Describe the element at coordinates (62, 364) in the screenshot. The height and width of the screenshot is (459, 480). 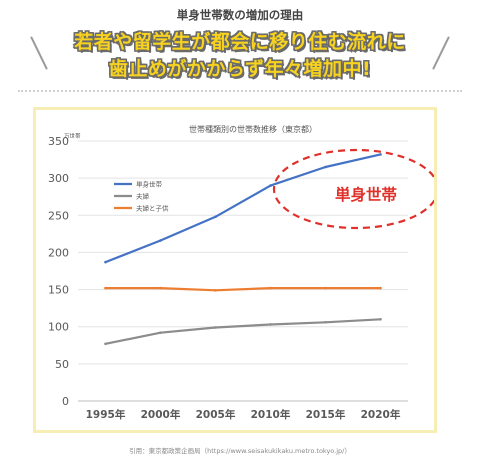
I see `y-tick-label: 50` at that location.